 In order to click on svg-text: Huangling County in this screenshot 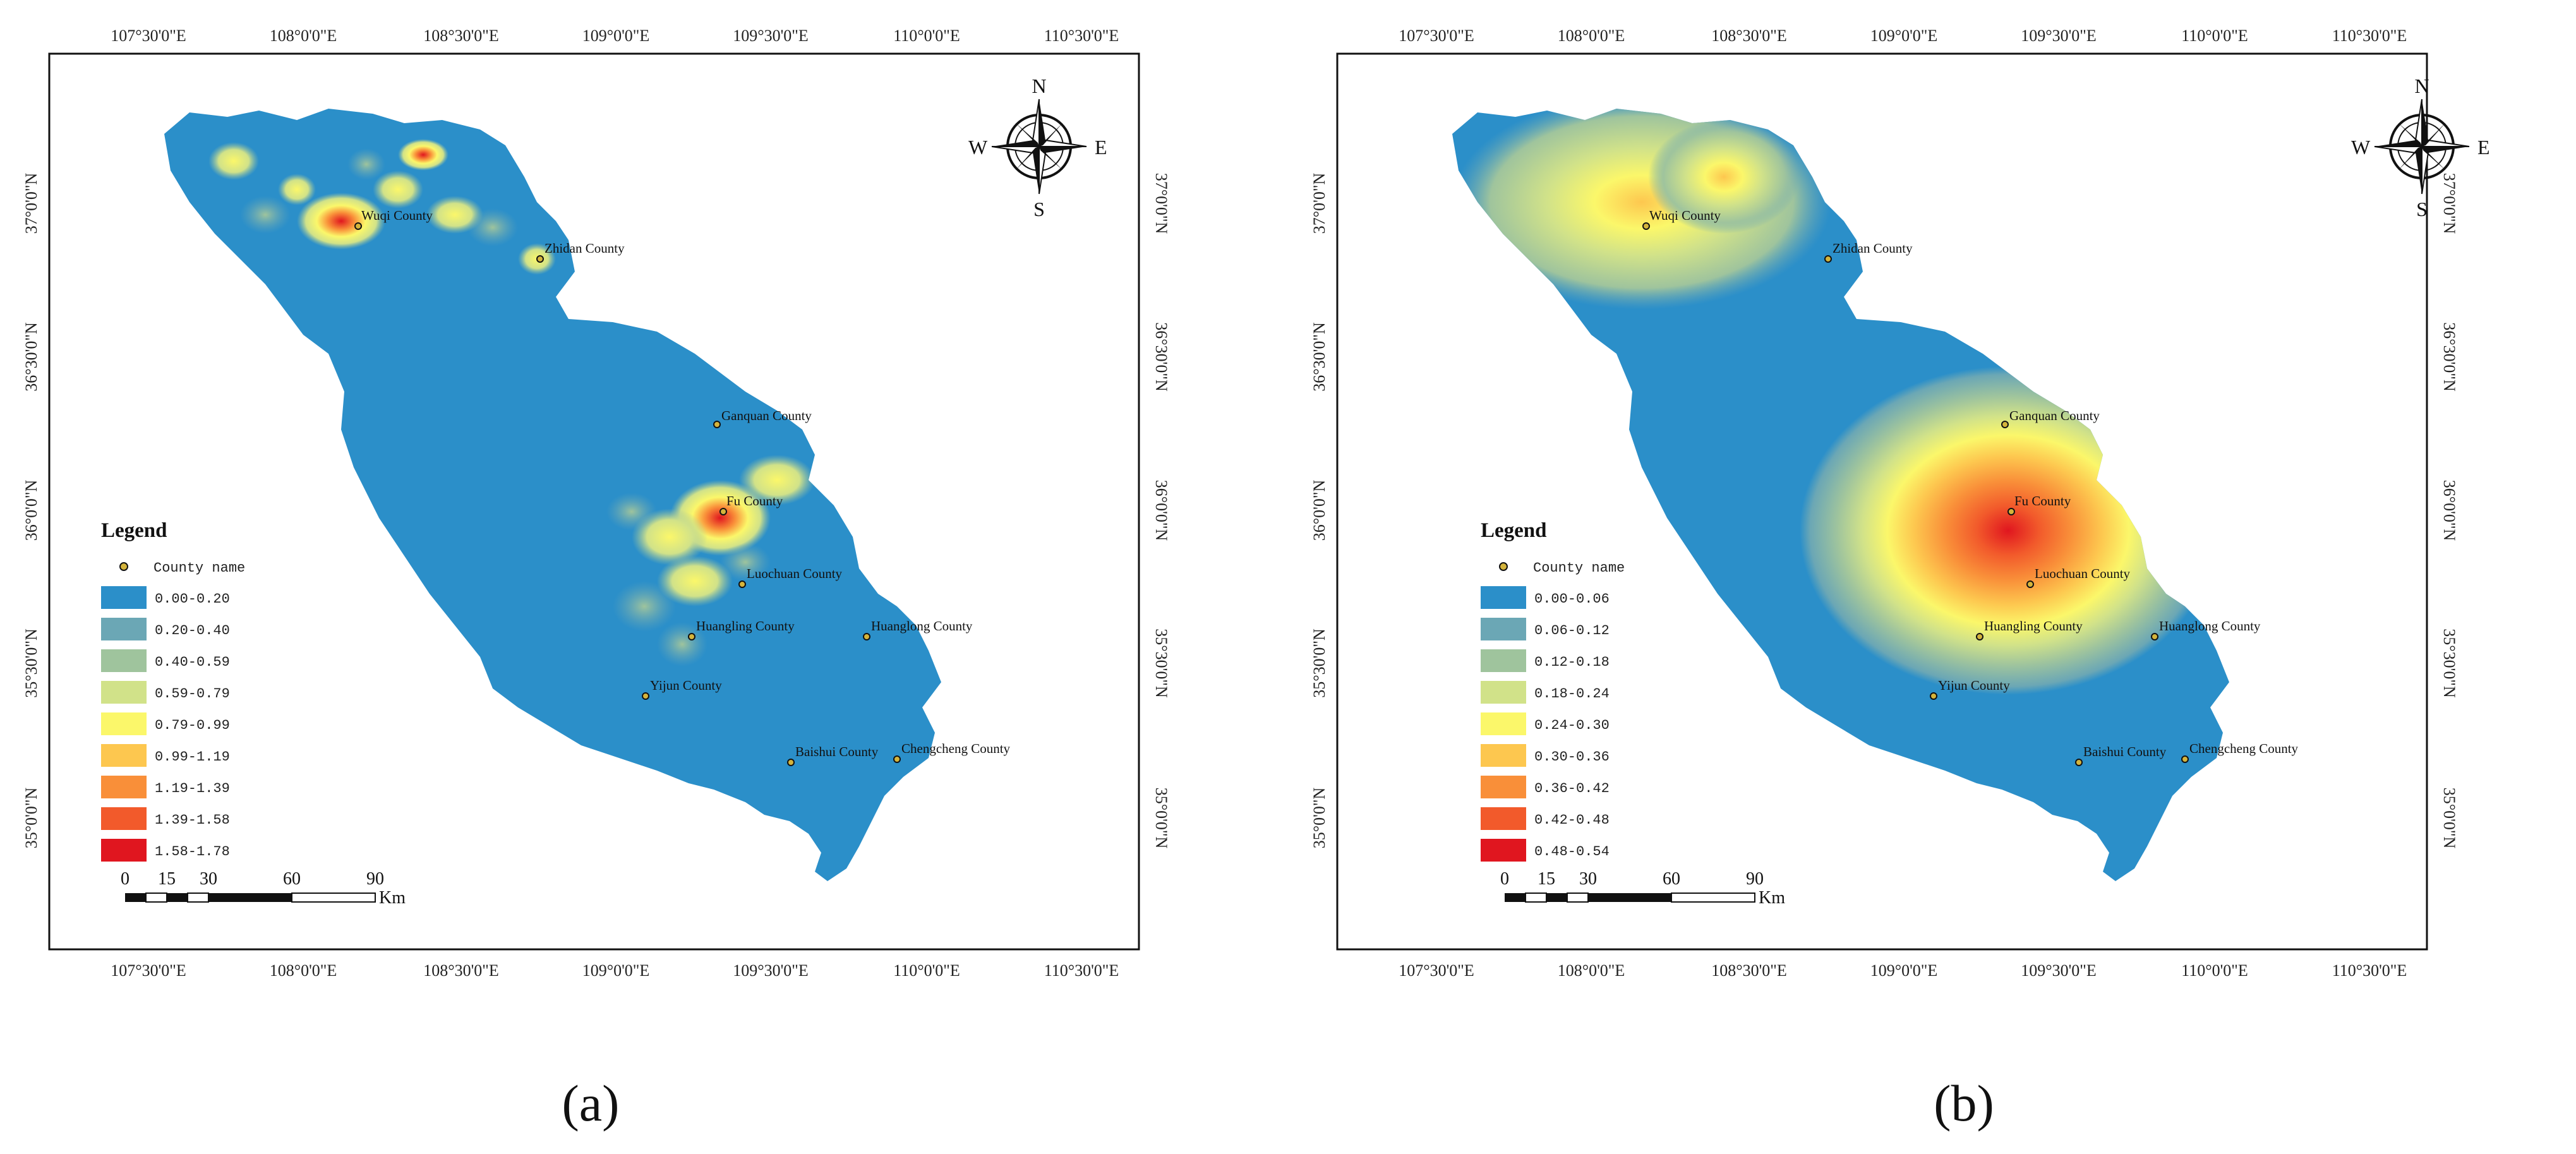, I will do `click(2033, 626)`.